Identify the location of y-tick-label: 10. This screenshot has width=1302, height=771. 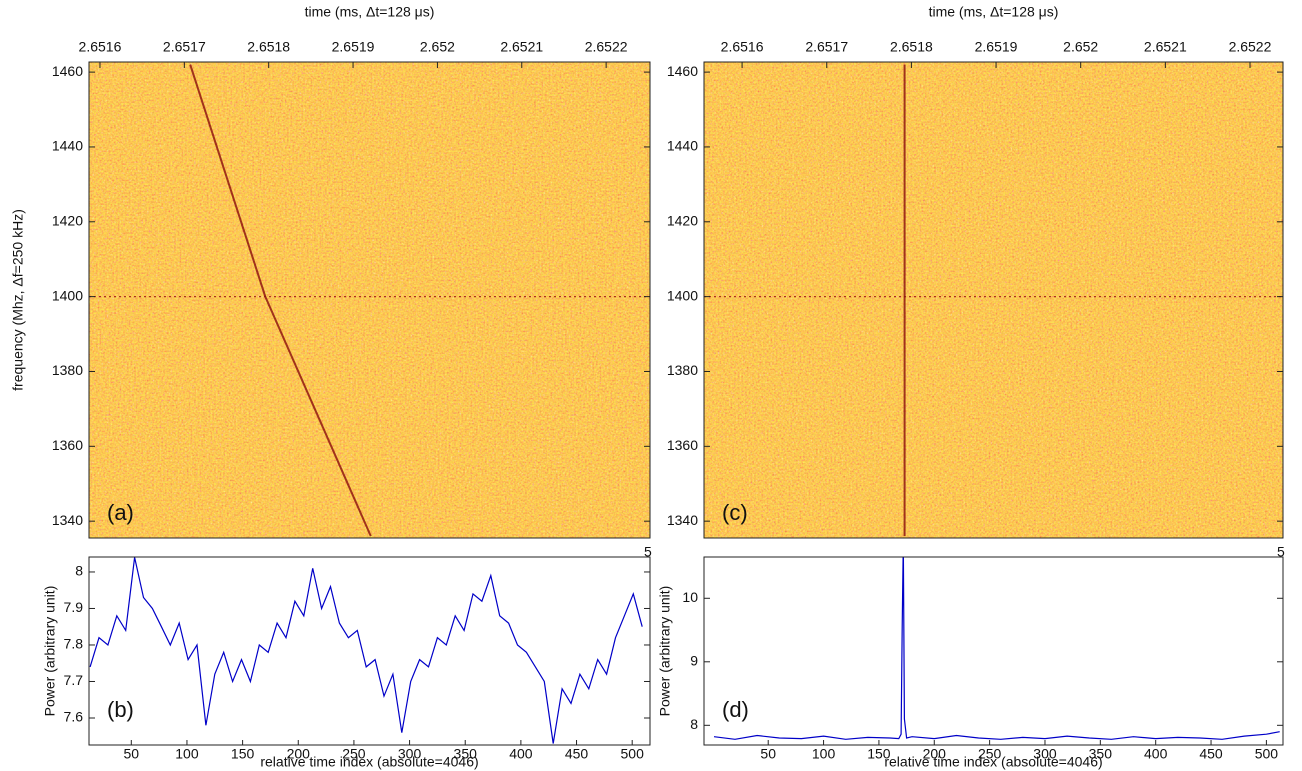
(690, 597).